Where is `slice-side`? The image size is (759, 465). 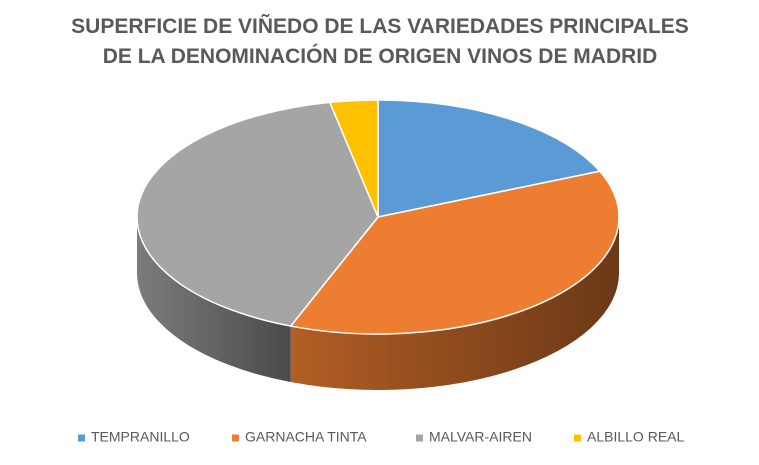
slice-side is located at coordinates (214, 300).